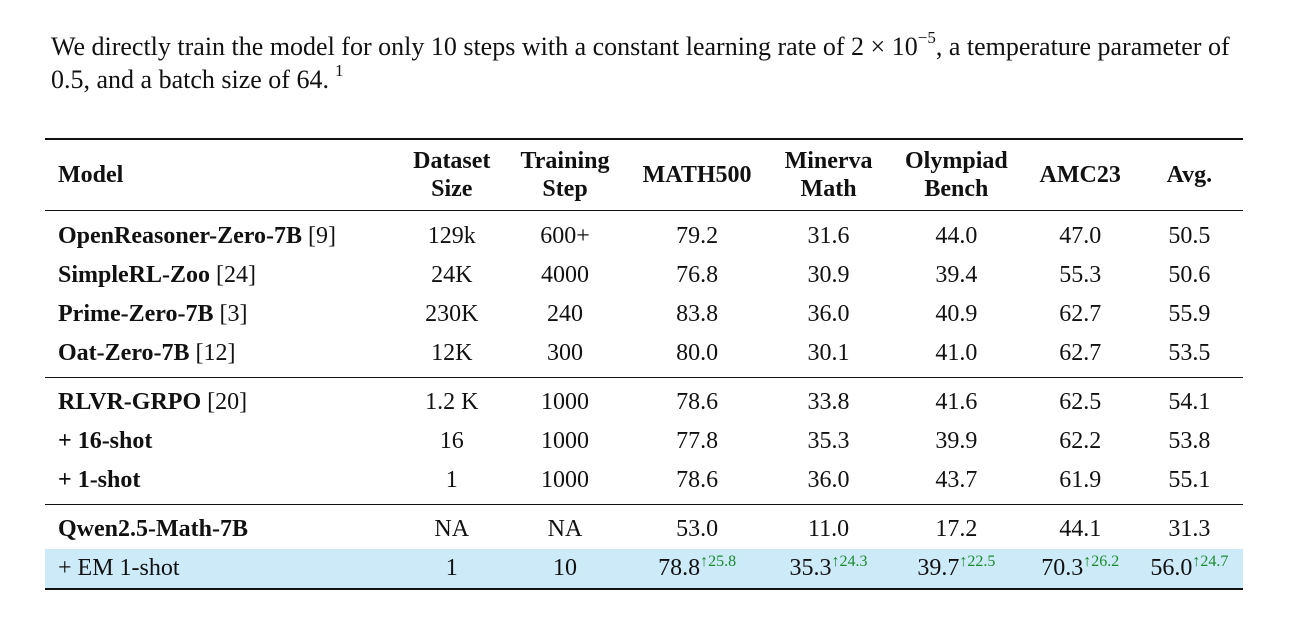 Image resolution: width=1295 pixels, height=619 pixels. I want to click on model-name-cell: Oat-Zero-7B [12], so click(222, 356).